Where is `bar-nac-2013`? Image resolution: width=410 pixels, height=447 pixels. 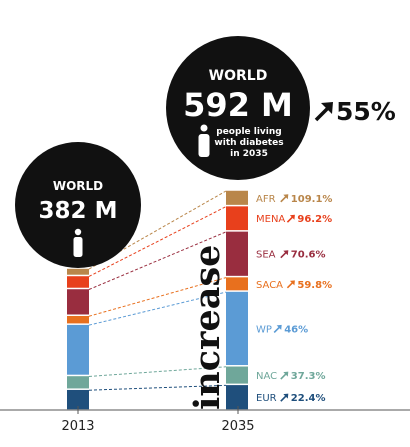
bar-nac-2013 is located at coordinates (78, 382).